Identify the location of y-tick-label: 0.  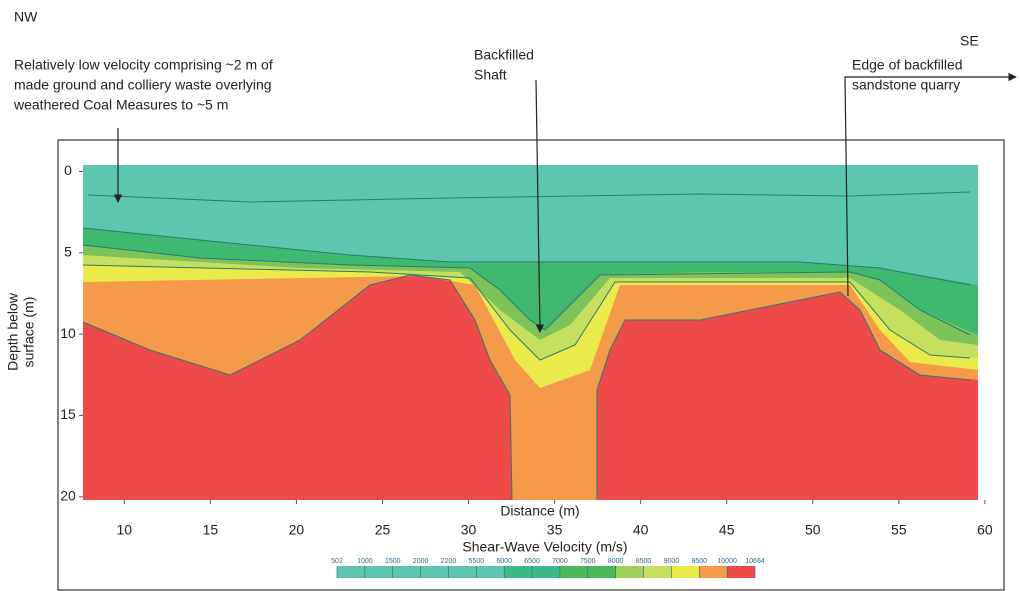
(68, 170).